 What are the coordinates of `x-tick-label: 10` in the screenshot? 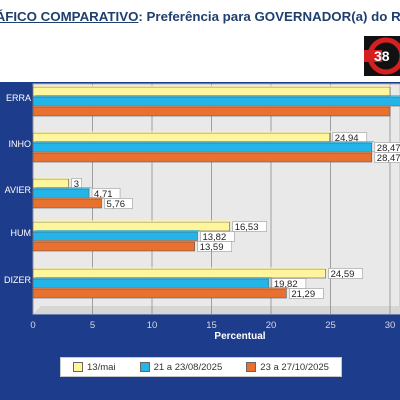 It's located at (152, 325).